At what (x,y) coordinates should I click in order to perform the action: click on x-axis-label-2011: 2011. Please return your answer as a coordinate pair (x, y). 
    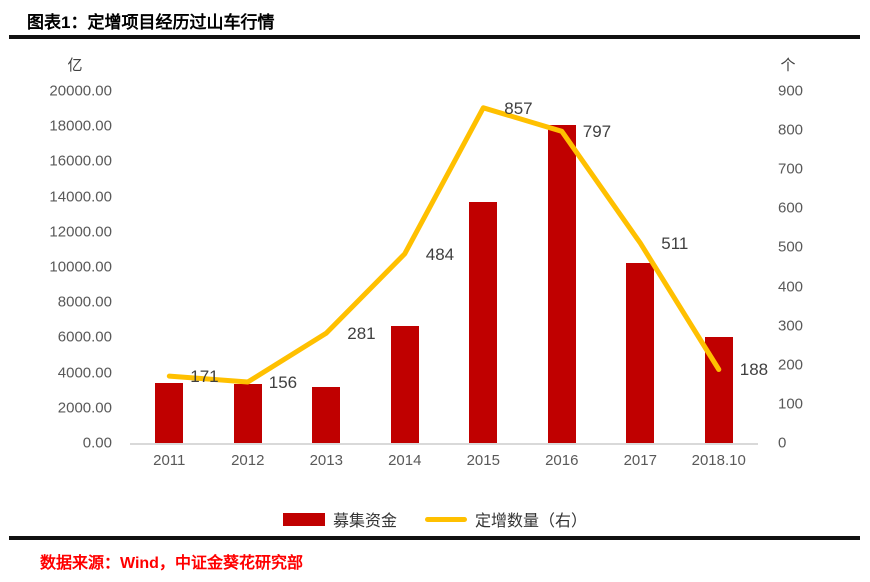
    Looking at the image, I should click on (169, 460).